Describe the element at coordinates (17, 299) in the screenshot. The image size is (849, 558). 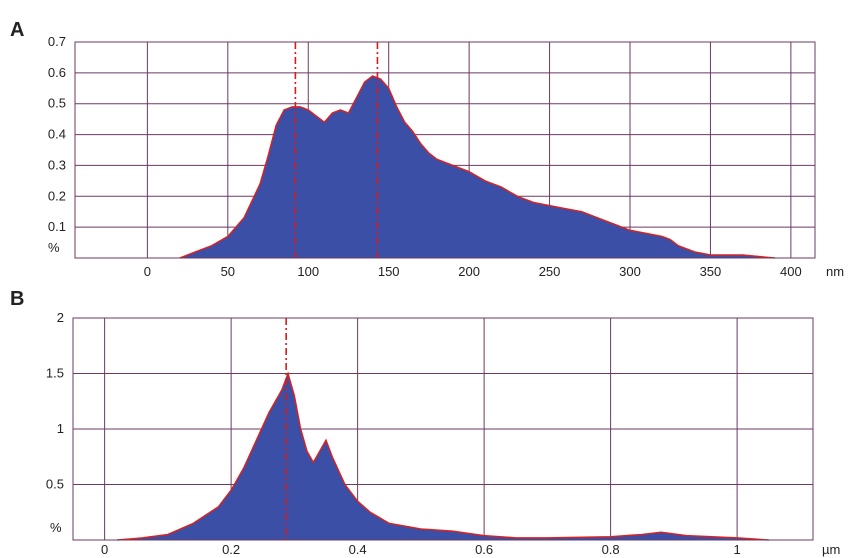
I see `panel-b-label: B` at that location.